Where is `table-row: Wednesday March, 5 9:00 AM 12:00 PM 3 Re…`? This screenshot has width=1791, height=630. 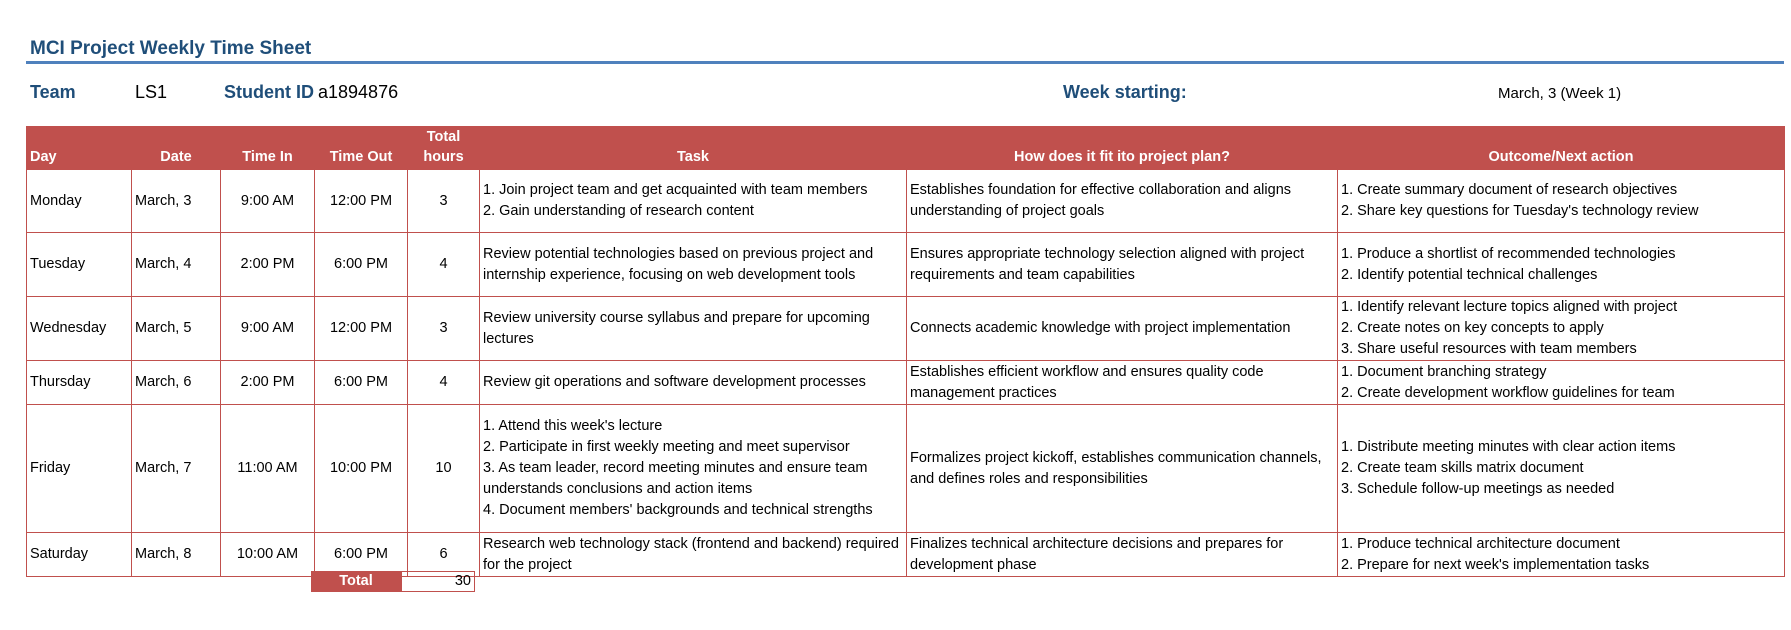
table-row: Wednesday March, 5 9:00 AM 12:00 PM 3 Re… is located at coordinates (905, 328).